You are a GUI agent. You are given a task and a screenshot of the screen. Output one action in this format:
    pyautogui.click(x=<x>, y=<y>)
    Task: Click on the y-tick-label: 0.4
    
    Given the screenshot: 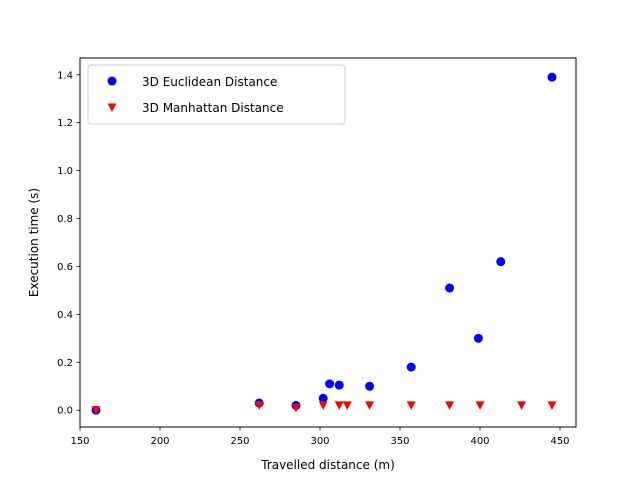 What is the action you would take?
    pyautogui.click(x=65, y=315)
    